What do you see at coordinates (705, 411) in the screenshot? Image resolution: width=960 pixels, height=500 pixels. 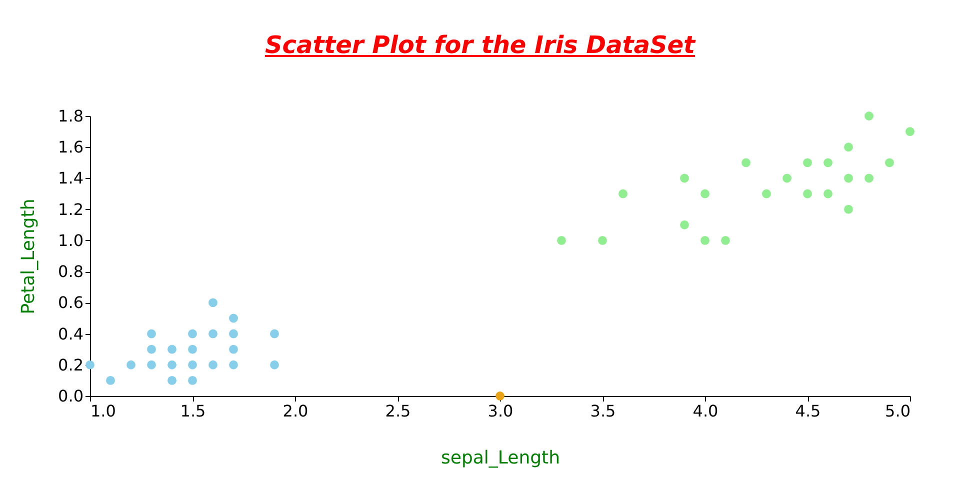 I see `x-tick-label: 4.0` at bounding box center [705, 411].